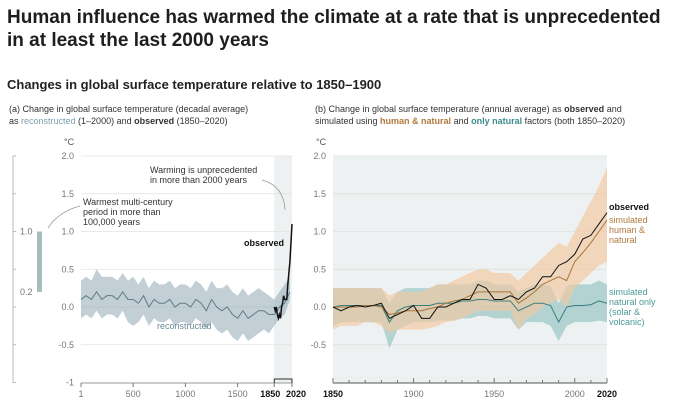 The height and width of the screenshot is (410, 680). Describe the element at coordinates (67, 269) in the screenshot. I see `y-tick-label-a: 0.5` at that location.